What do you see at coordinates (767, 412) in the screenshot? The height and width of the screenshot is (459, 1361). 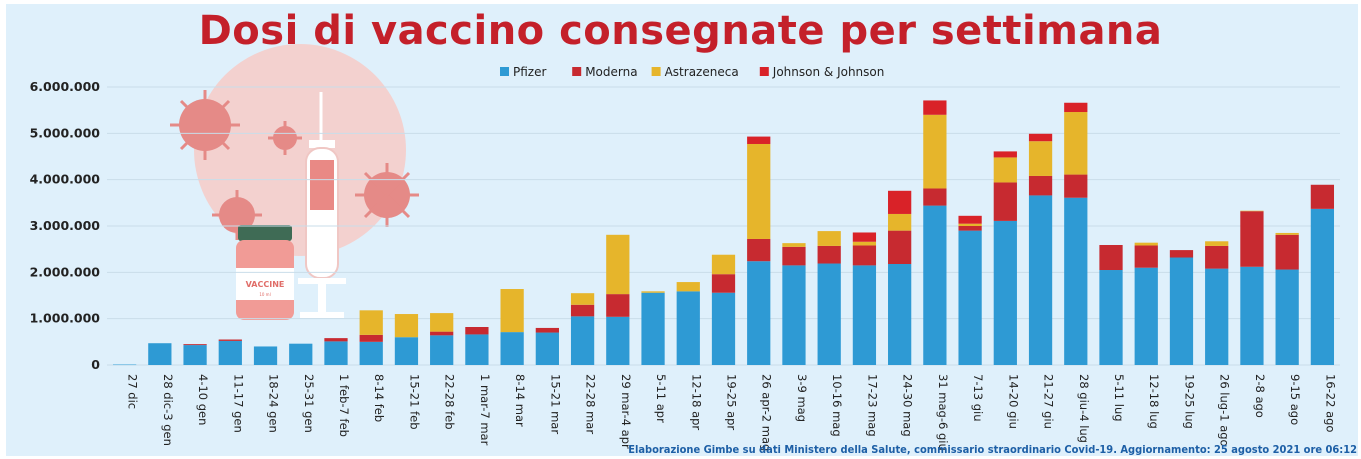 I see `x-tick-label: 26 apr-2 mag` at bounding box center [767, 412].